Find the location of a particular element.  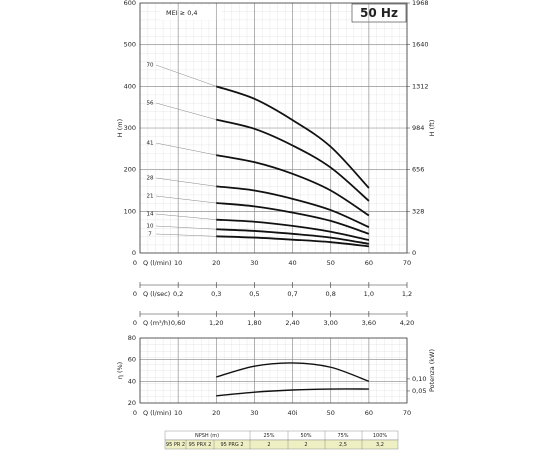

badge-box is located at coordinates (379, 13).